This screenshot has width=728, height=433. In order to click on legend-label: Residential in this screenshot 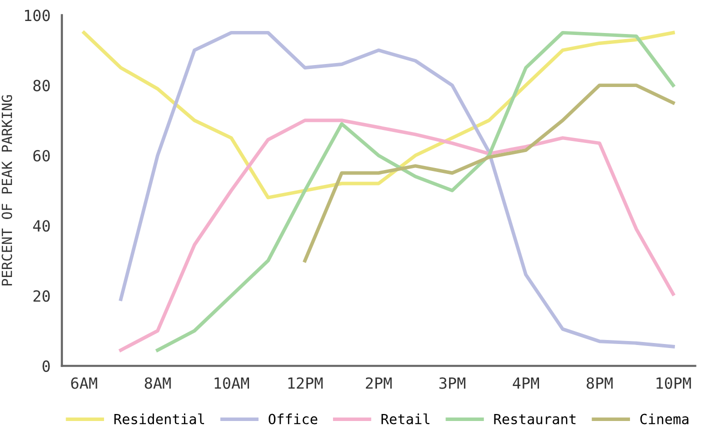, I will do `click(159, 418)`.